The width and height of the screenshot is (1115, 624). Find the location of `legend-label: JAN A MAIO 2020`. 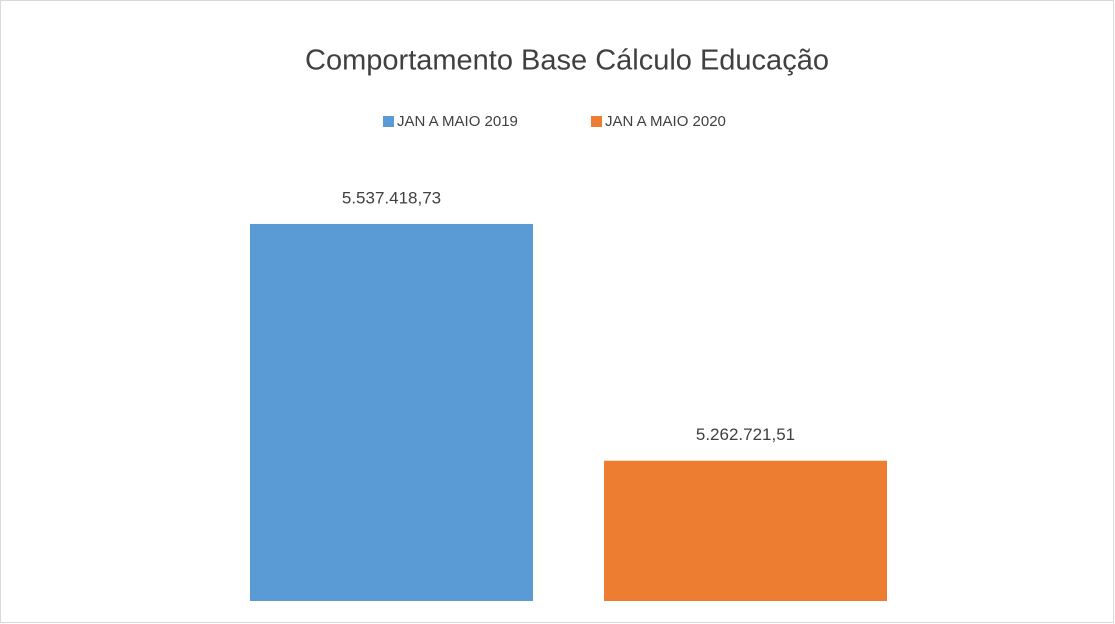

legend-label: JAN A MAIO 2020 is located at coordinates (665, 121).